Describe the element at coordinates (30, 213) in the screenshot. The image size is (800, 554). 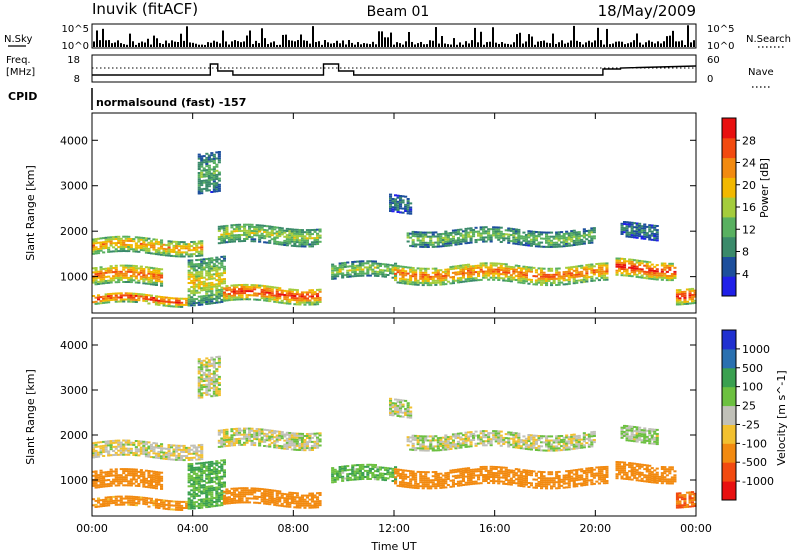
I see `power-y-axis-label: Slant Range [km]` at that location.